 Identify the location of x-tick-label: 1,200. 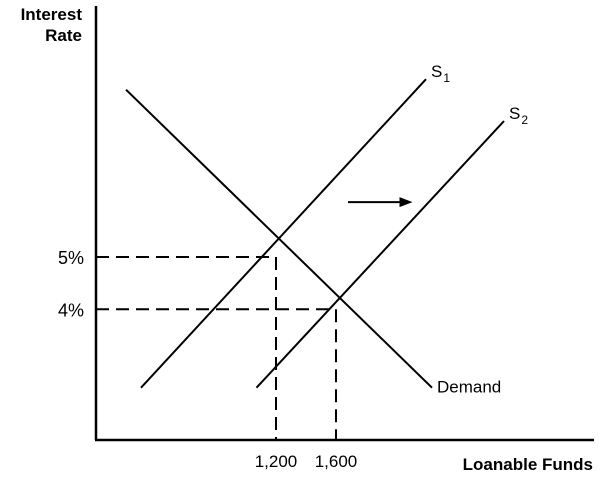
(276, 461).